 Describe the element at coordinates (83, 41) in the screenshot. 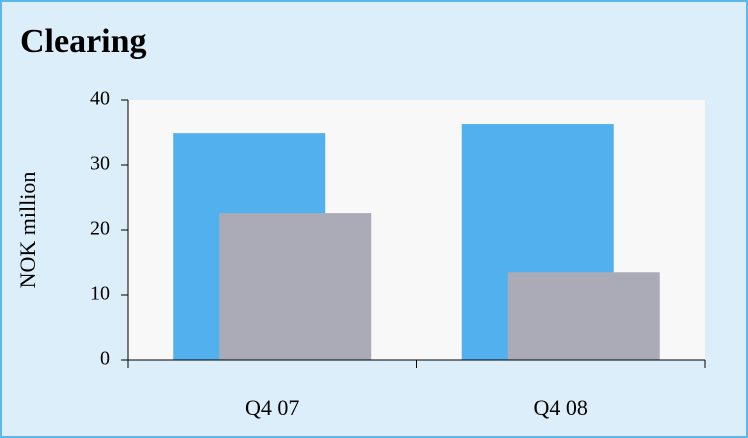

I see `chart-title: Clearing` at that location.